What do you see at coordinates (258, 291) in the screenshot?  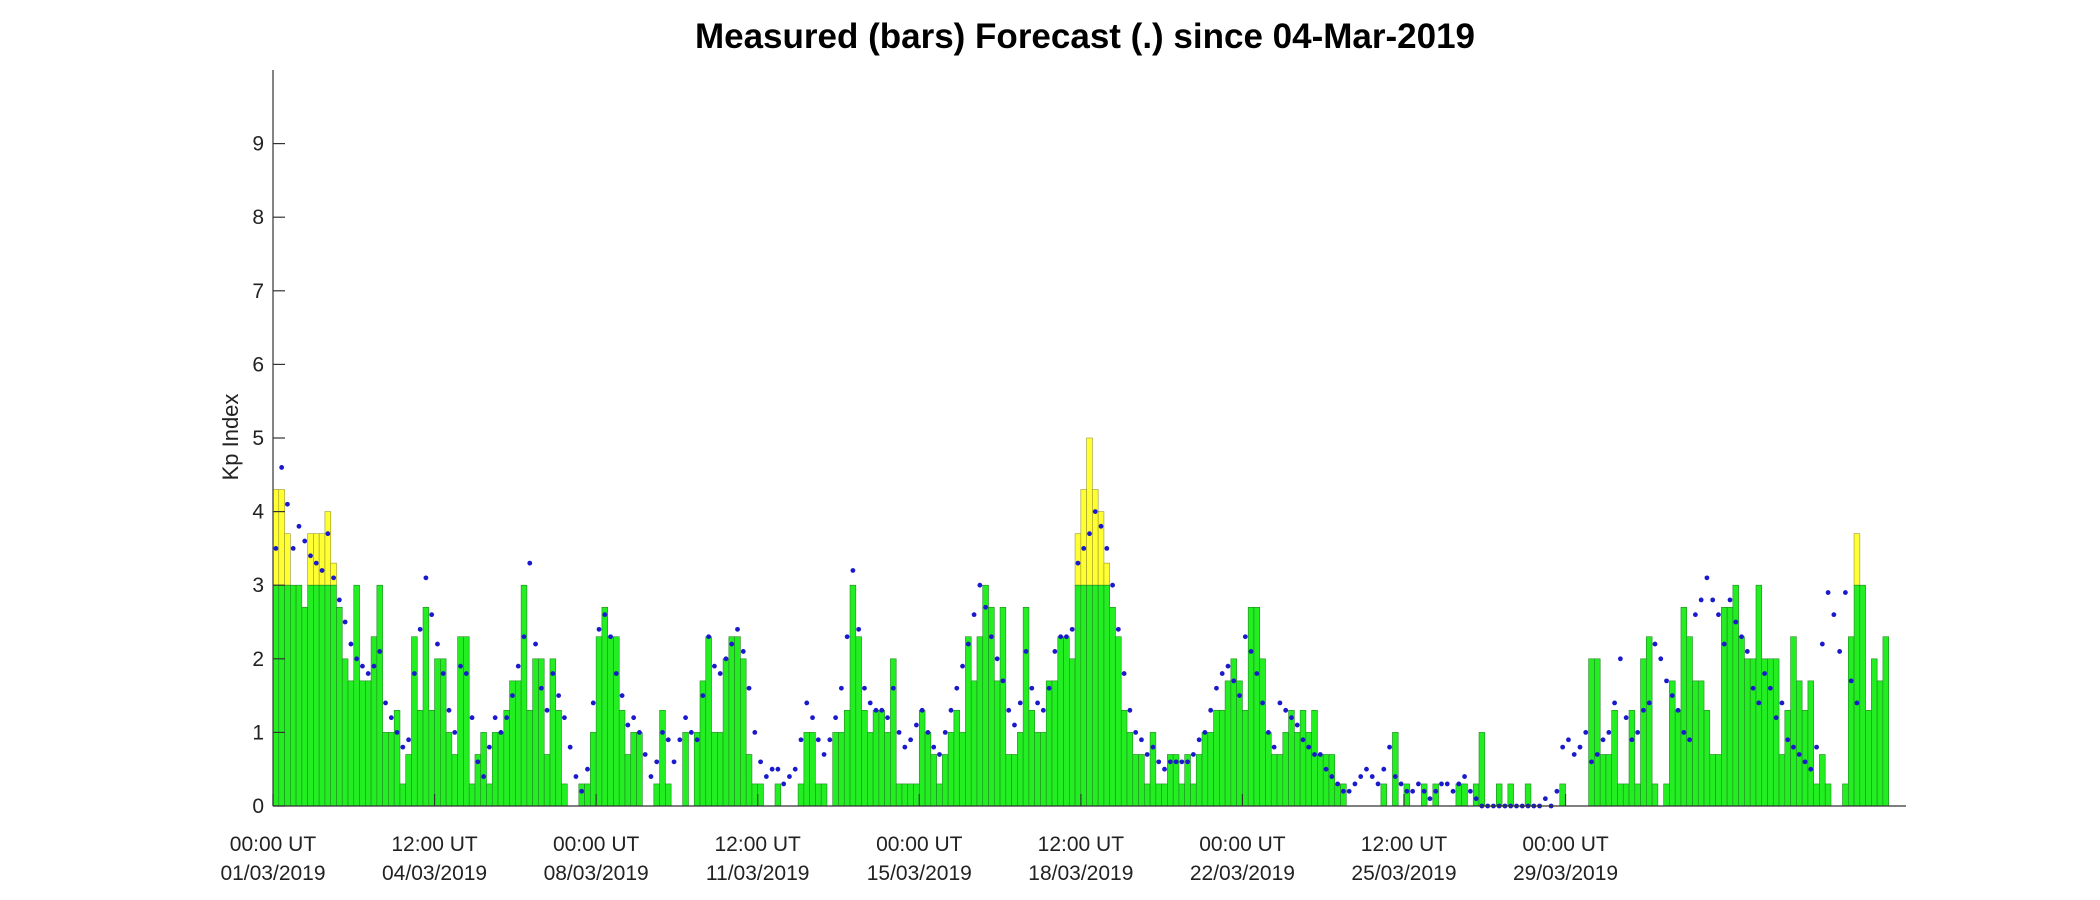 I see `y-tick-label: 7` at bounding box center [258, 291].